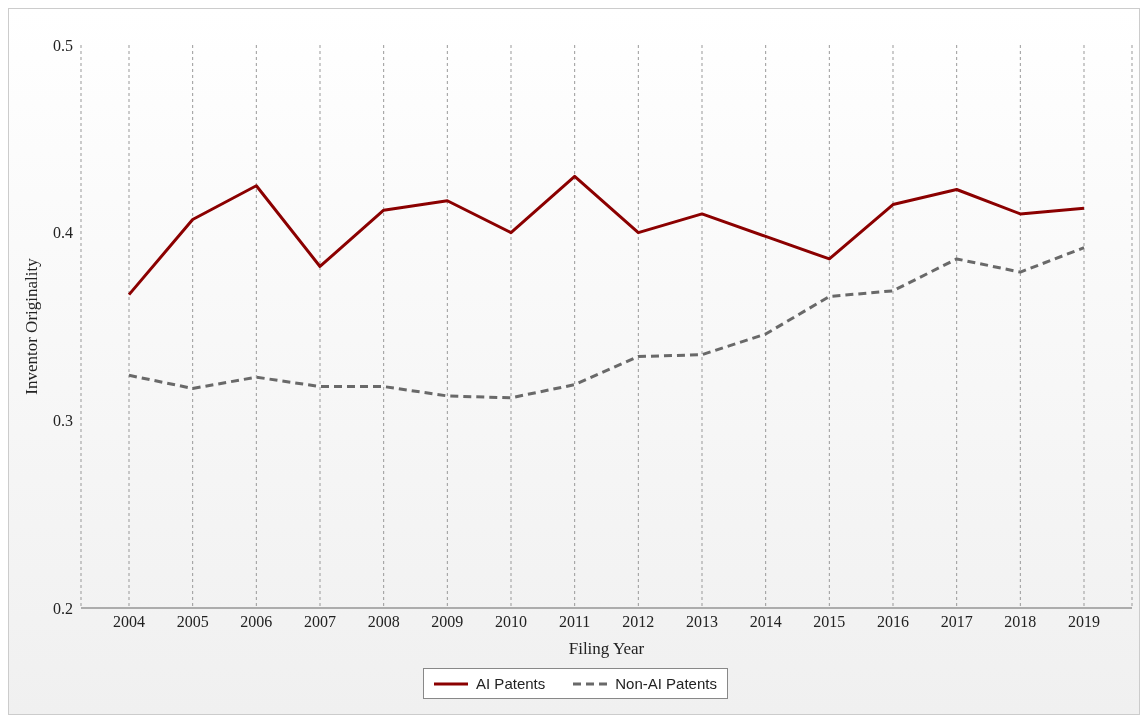 Image resolution: width=1146 pixels, height=721 pixels. What do you see at coordinates (510, 683) in the screenshot?
I see `legend-label: AI Patents` at bounding box center [510, 683].